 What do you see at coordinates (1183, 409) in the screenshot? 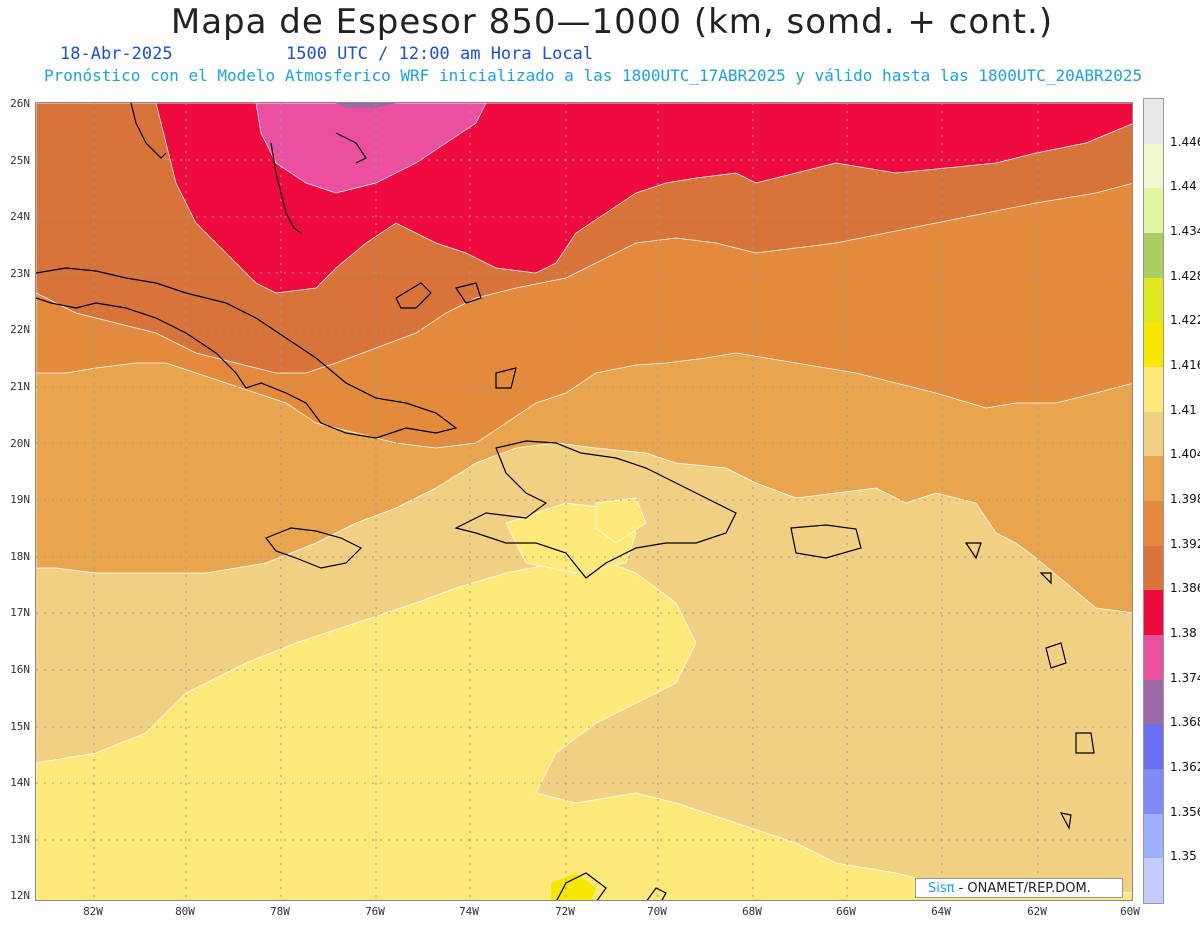
I see `colorbar-label: 1.41` at bounding box center [1183, 409].